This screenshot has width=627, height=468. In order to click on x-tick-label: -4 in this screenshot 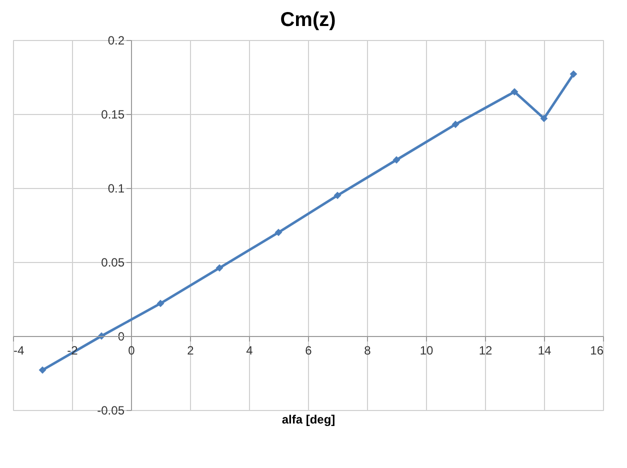, I will do `click(19, 351)`.